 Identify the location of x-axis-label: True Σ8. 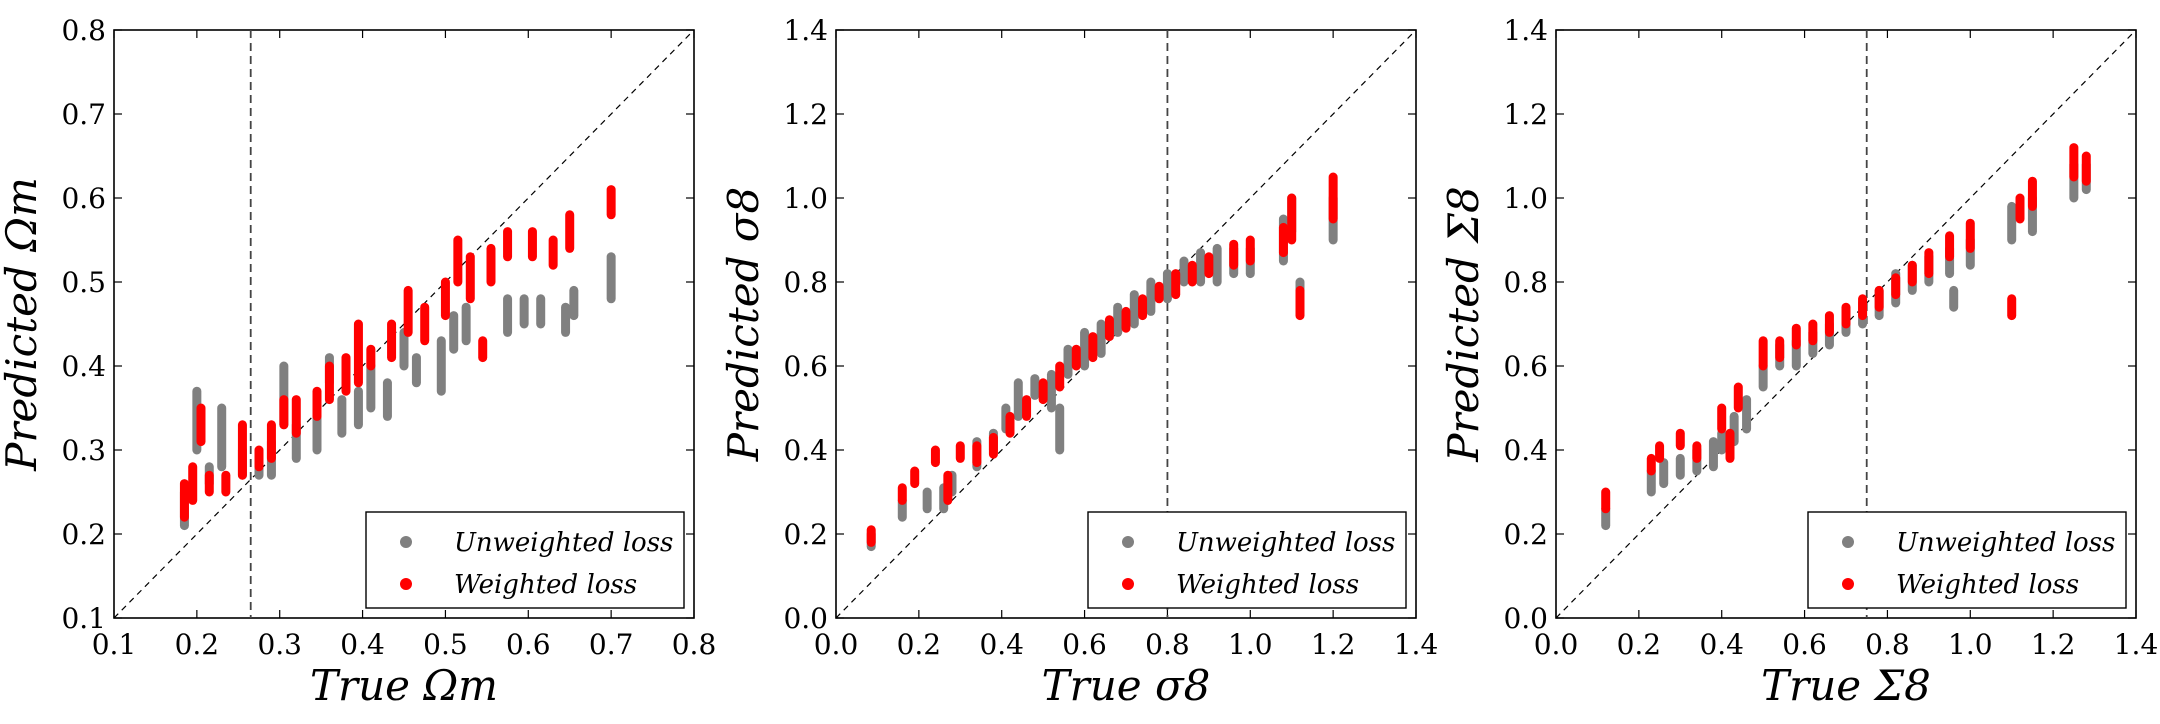
(1846, 685).